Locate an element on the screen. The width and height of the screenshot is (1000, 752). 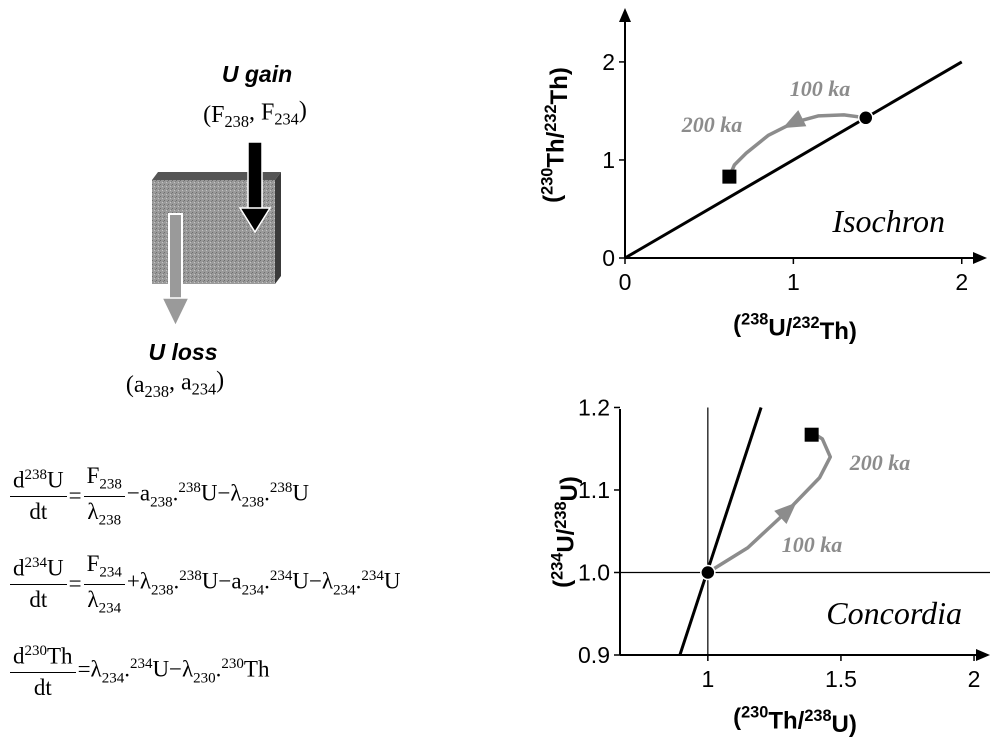
numerator: F238 is located at coordinates (104, 479).